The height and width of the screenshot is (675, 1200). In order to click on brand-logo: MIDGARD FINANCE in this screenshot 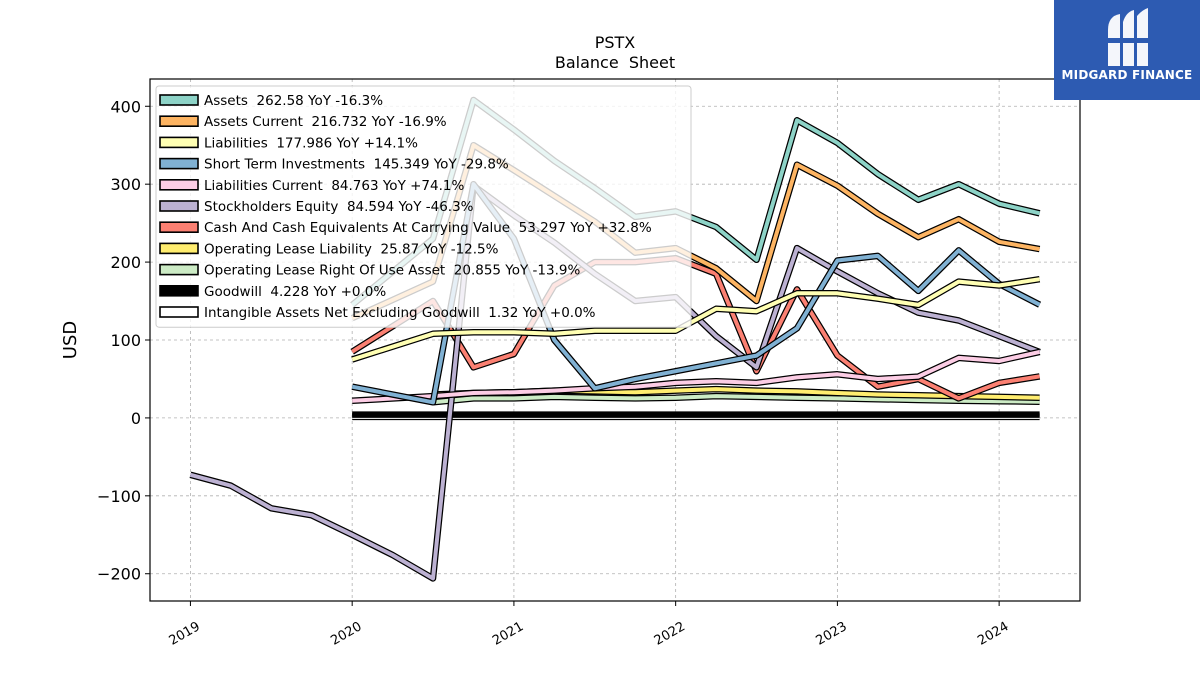, I will do `click(1127, 50)`.